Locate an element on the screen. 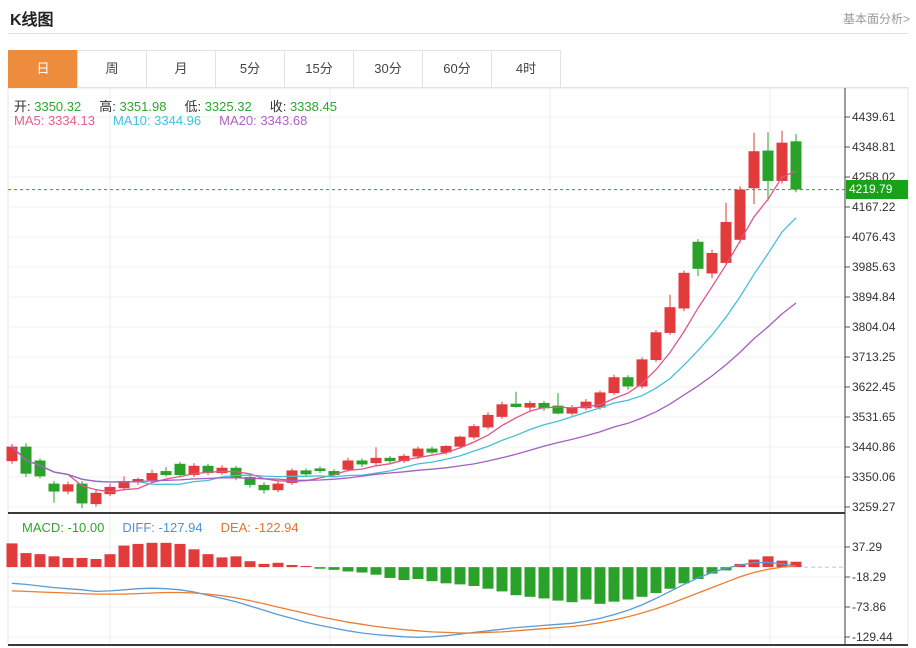 The width and height of the screenshot is (916, 648). info-pair: 开: 3350.32 is located at coordinates (48, 106).